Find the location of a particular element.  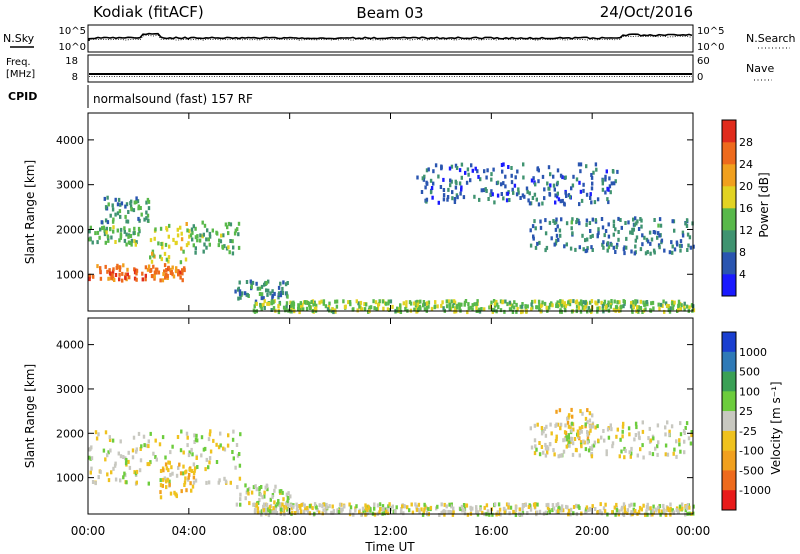

velocity-colorbar-tick: -1000 is located at coordinates (755, 490).